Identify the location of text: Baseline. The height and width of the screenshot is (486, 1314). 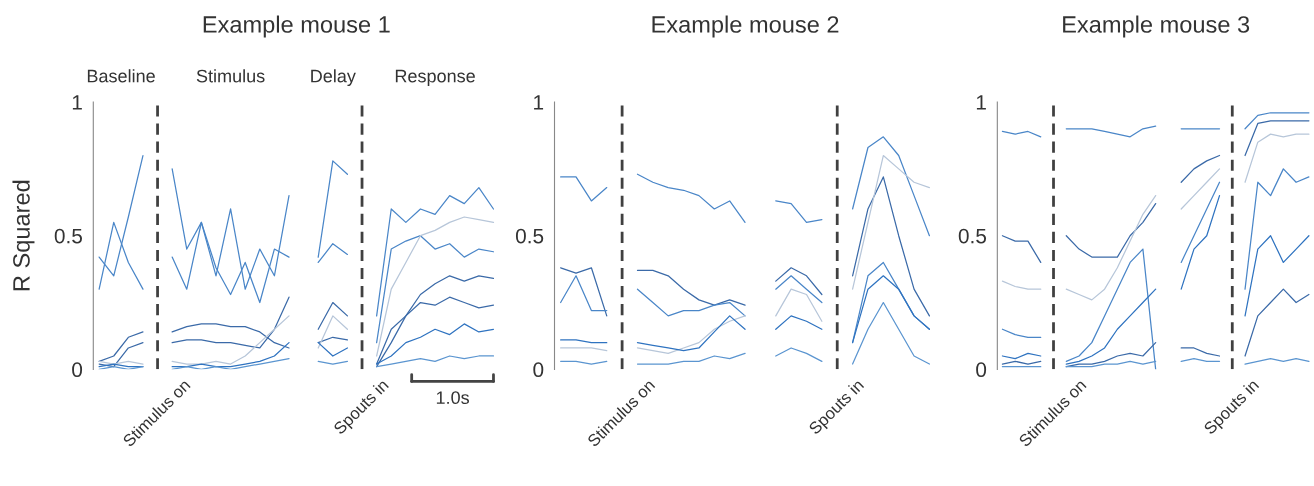
(121, 76).